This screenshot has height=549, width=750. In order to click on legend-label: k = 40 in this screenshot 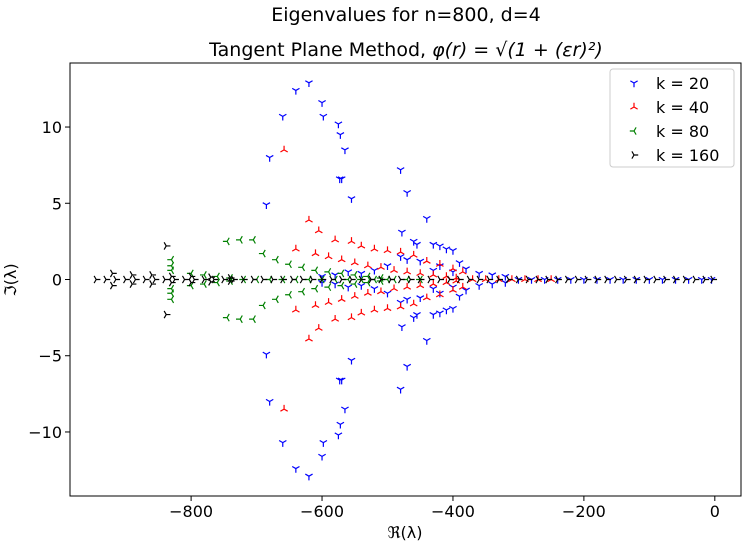, I will do `click(682, 107)`.